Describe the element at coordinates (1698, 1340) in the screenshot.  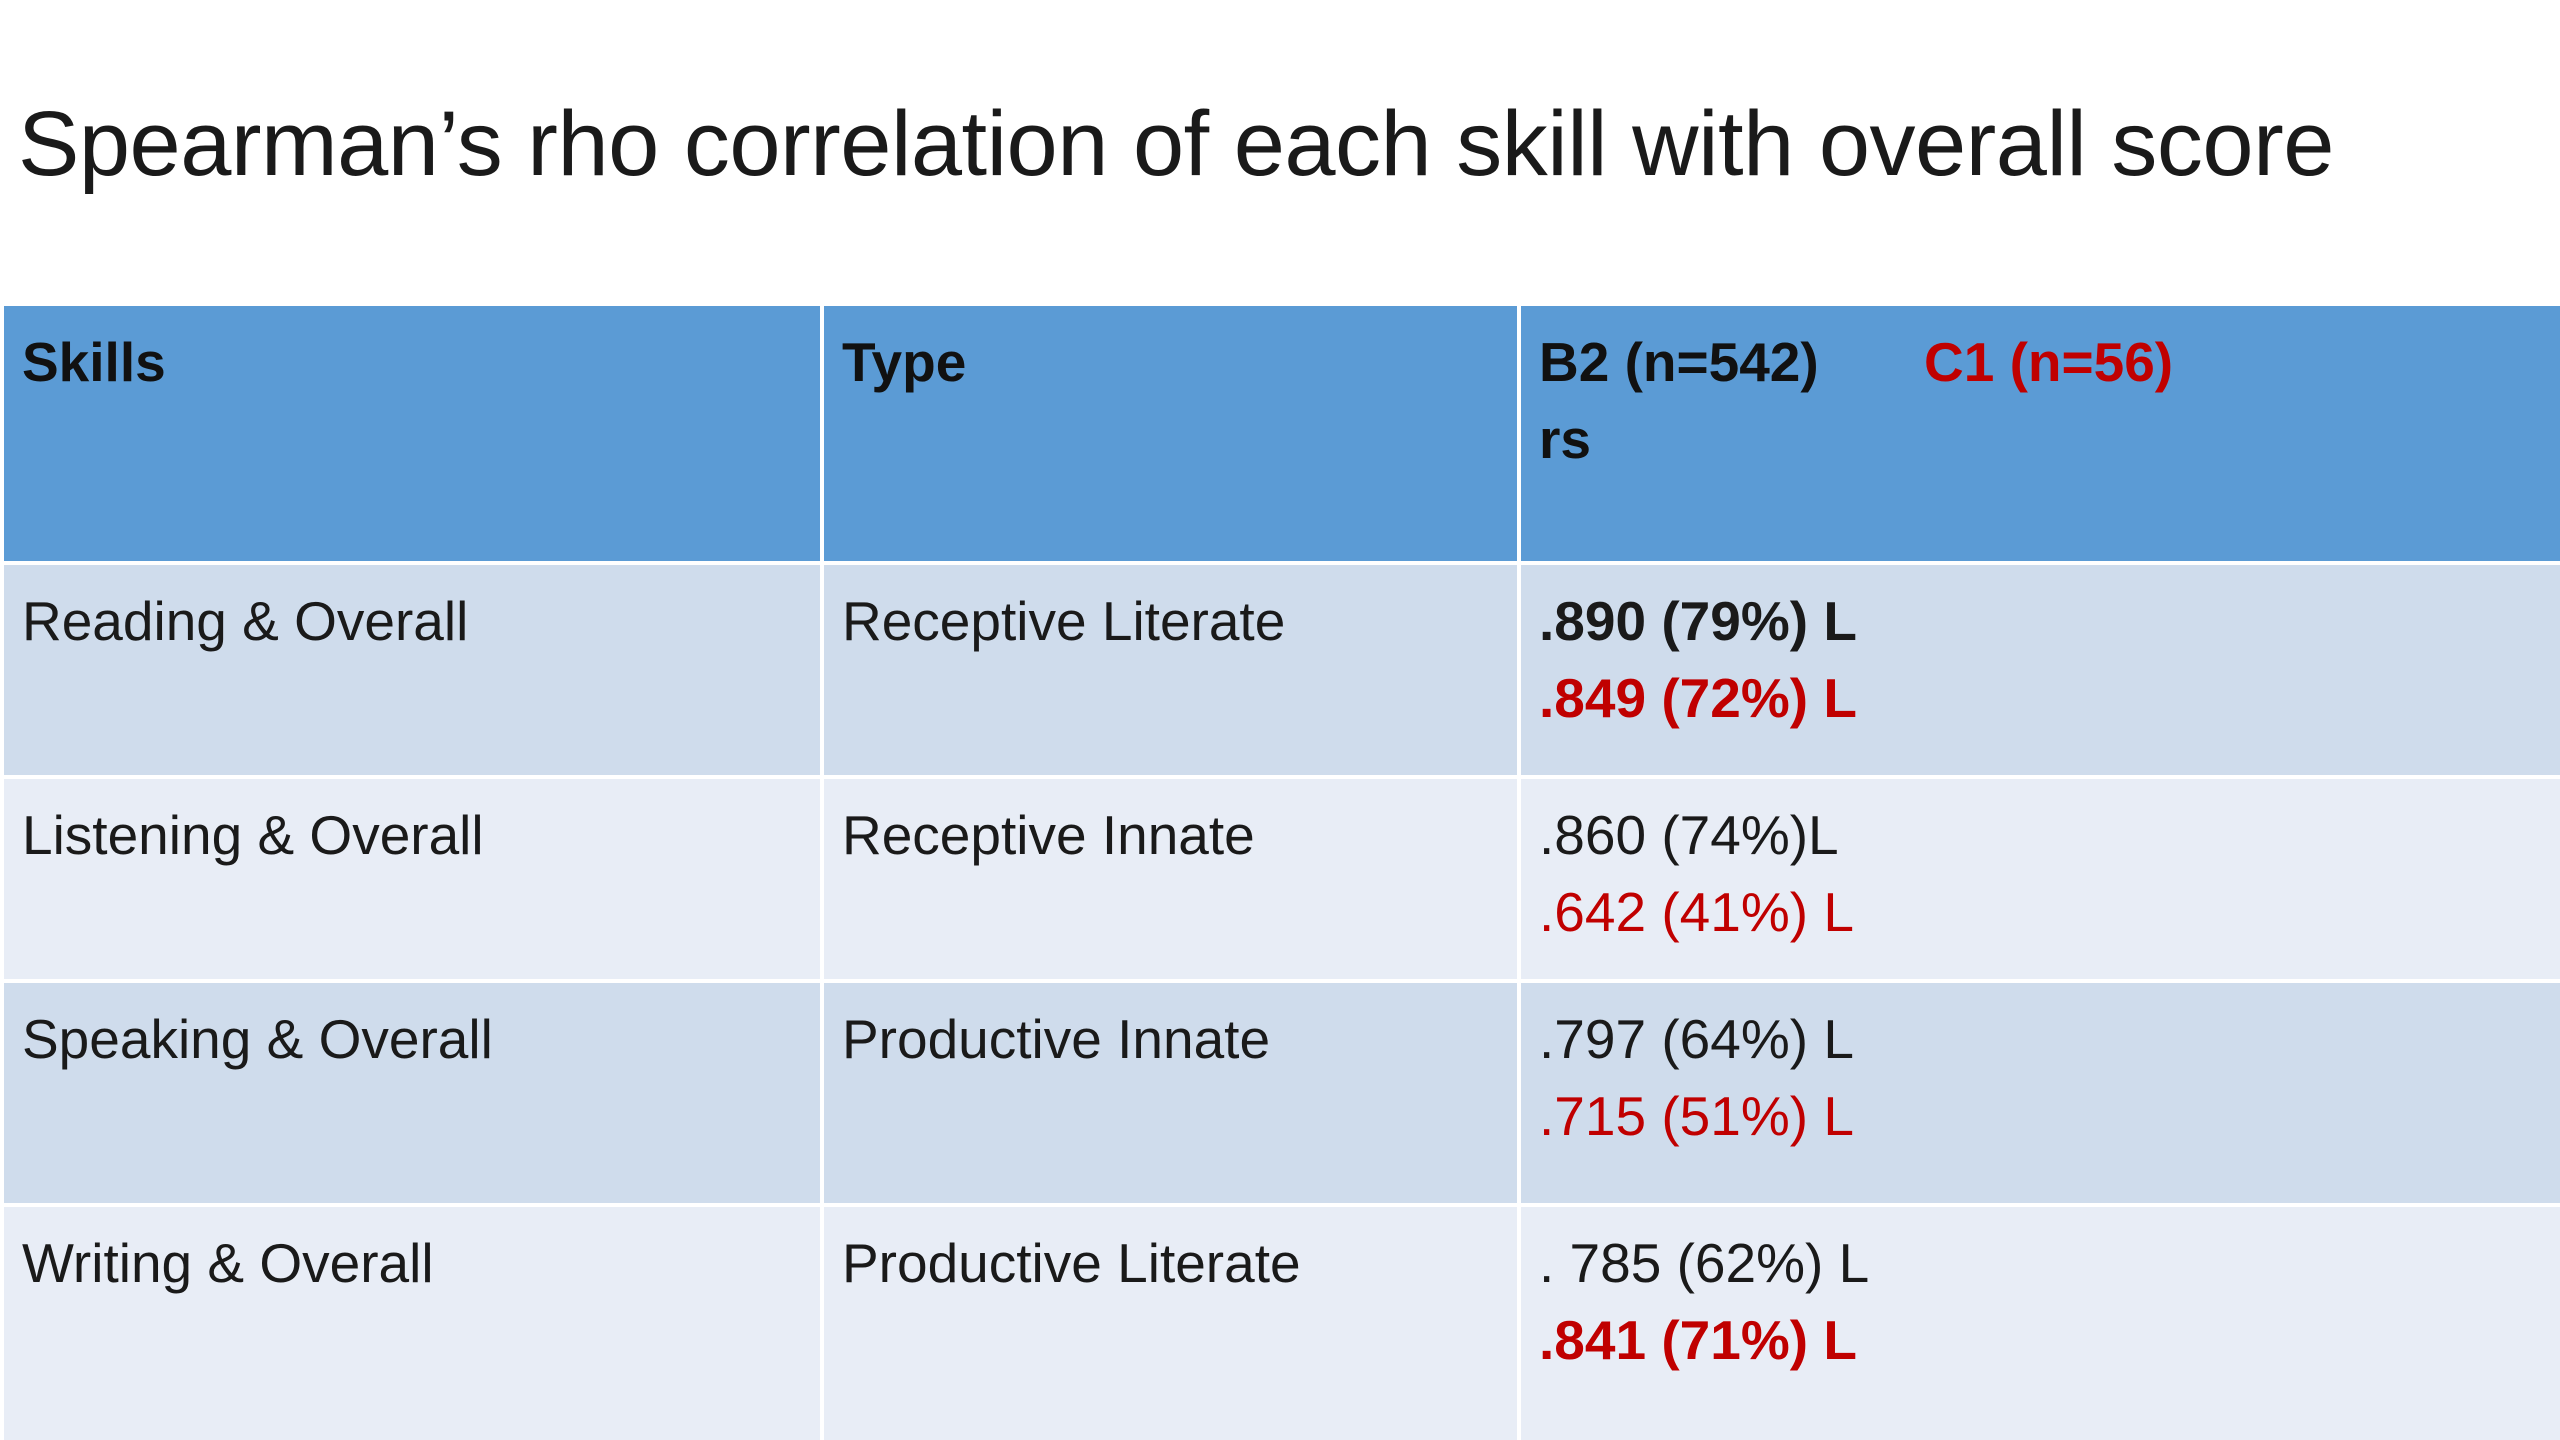
I see `c1-value: .841 (71%) L` at that location.